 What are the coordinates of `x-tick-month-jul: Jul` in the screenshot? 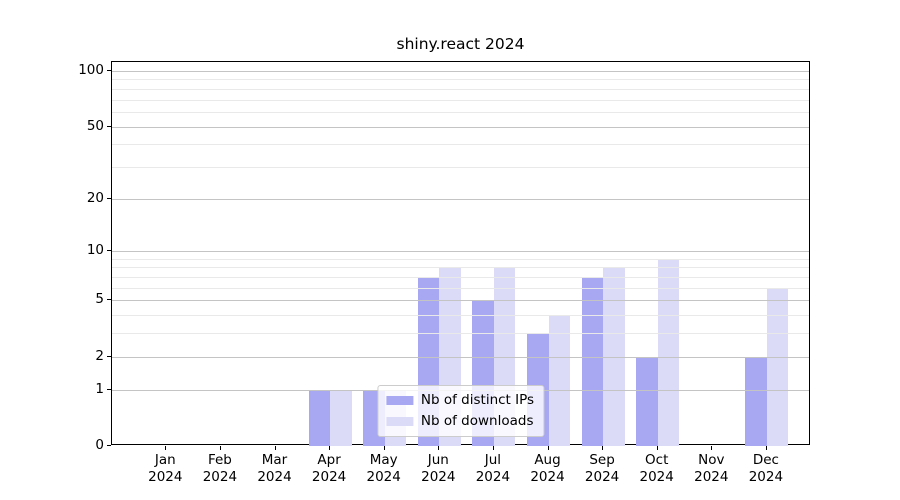 It's located at (493, 460).